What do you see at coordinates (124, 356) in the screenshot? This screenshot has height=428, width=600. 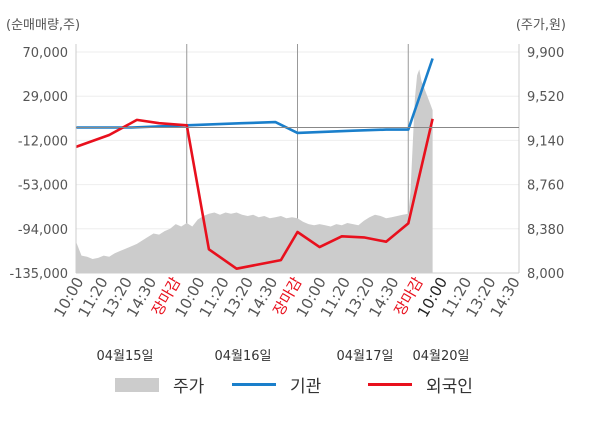 I see `date-label: 04월15일` at bounding box center [124, 356].